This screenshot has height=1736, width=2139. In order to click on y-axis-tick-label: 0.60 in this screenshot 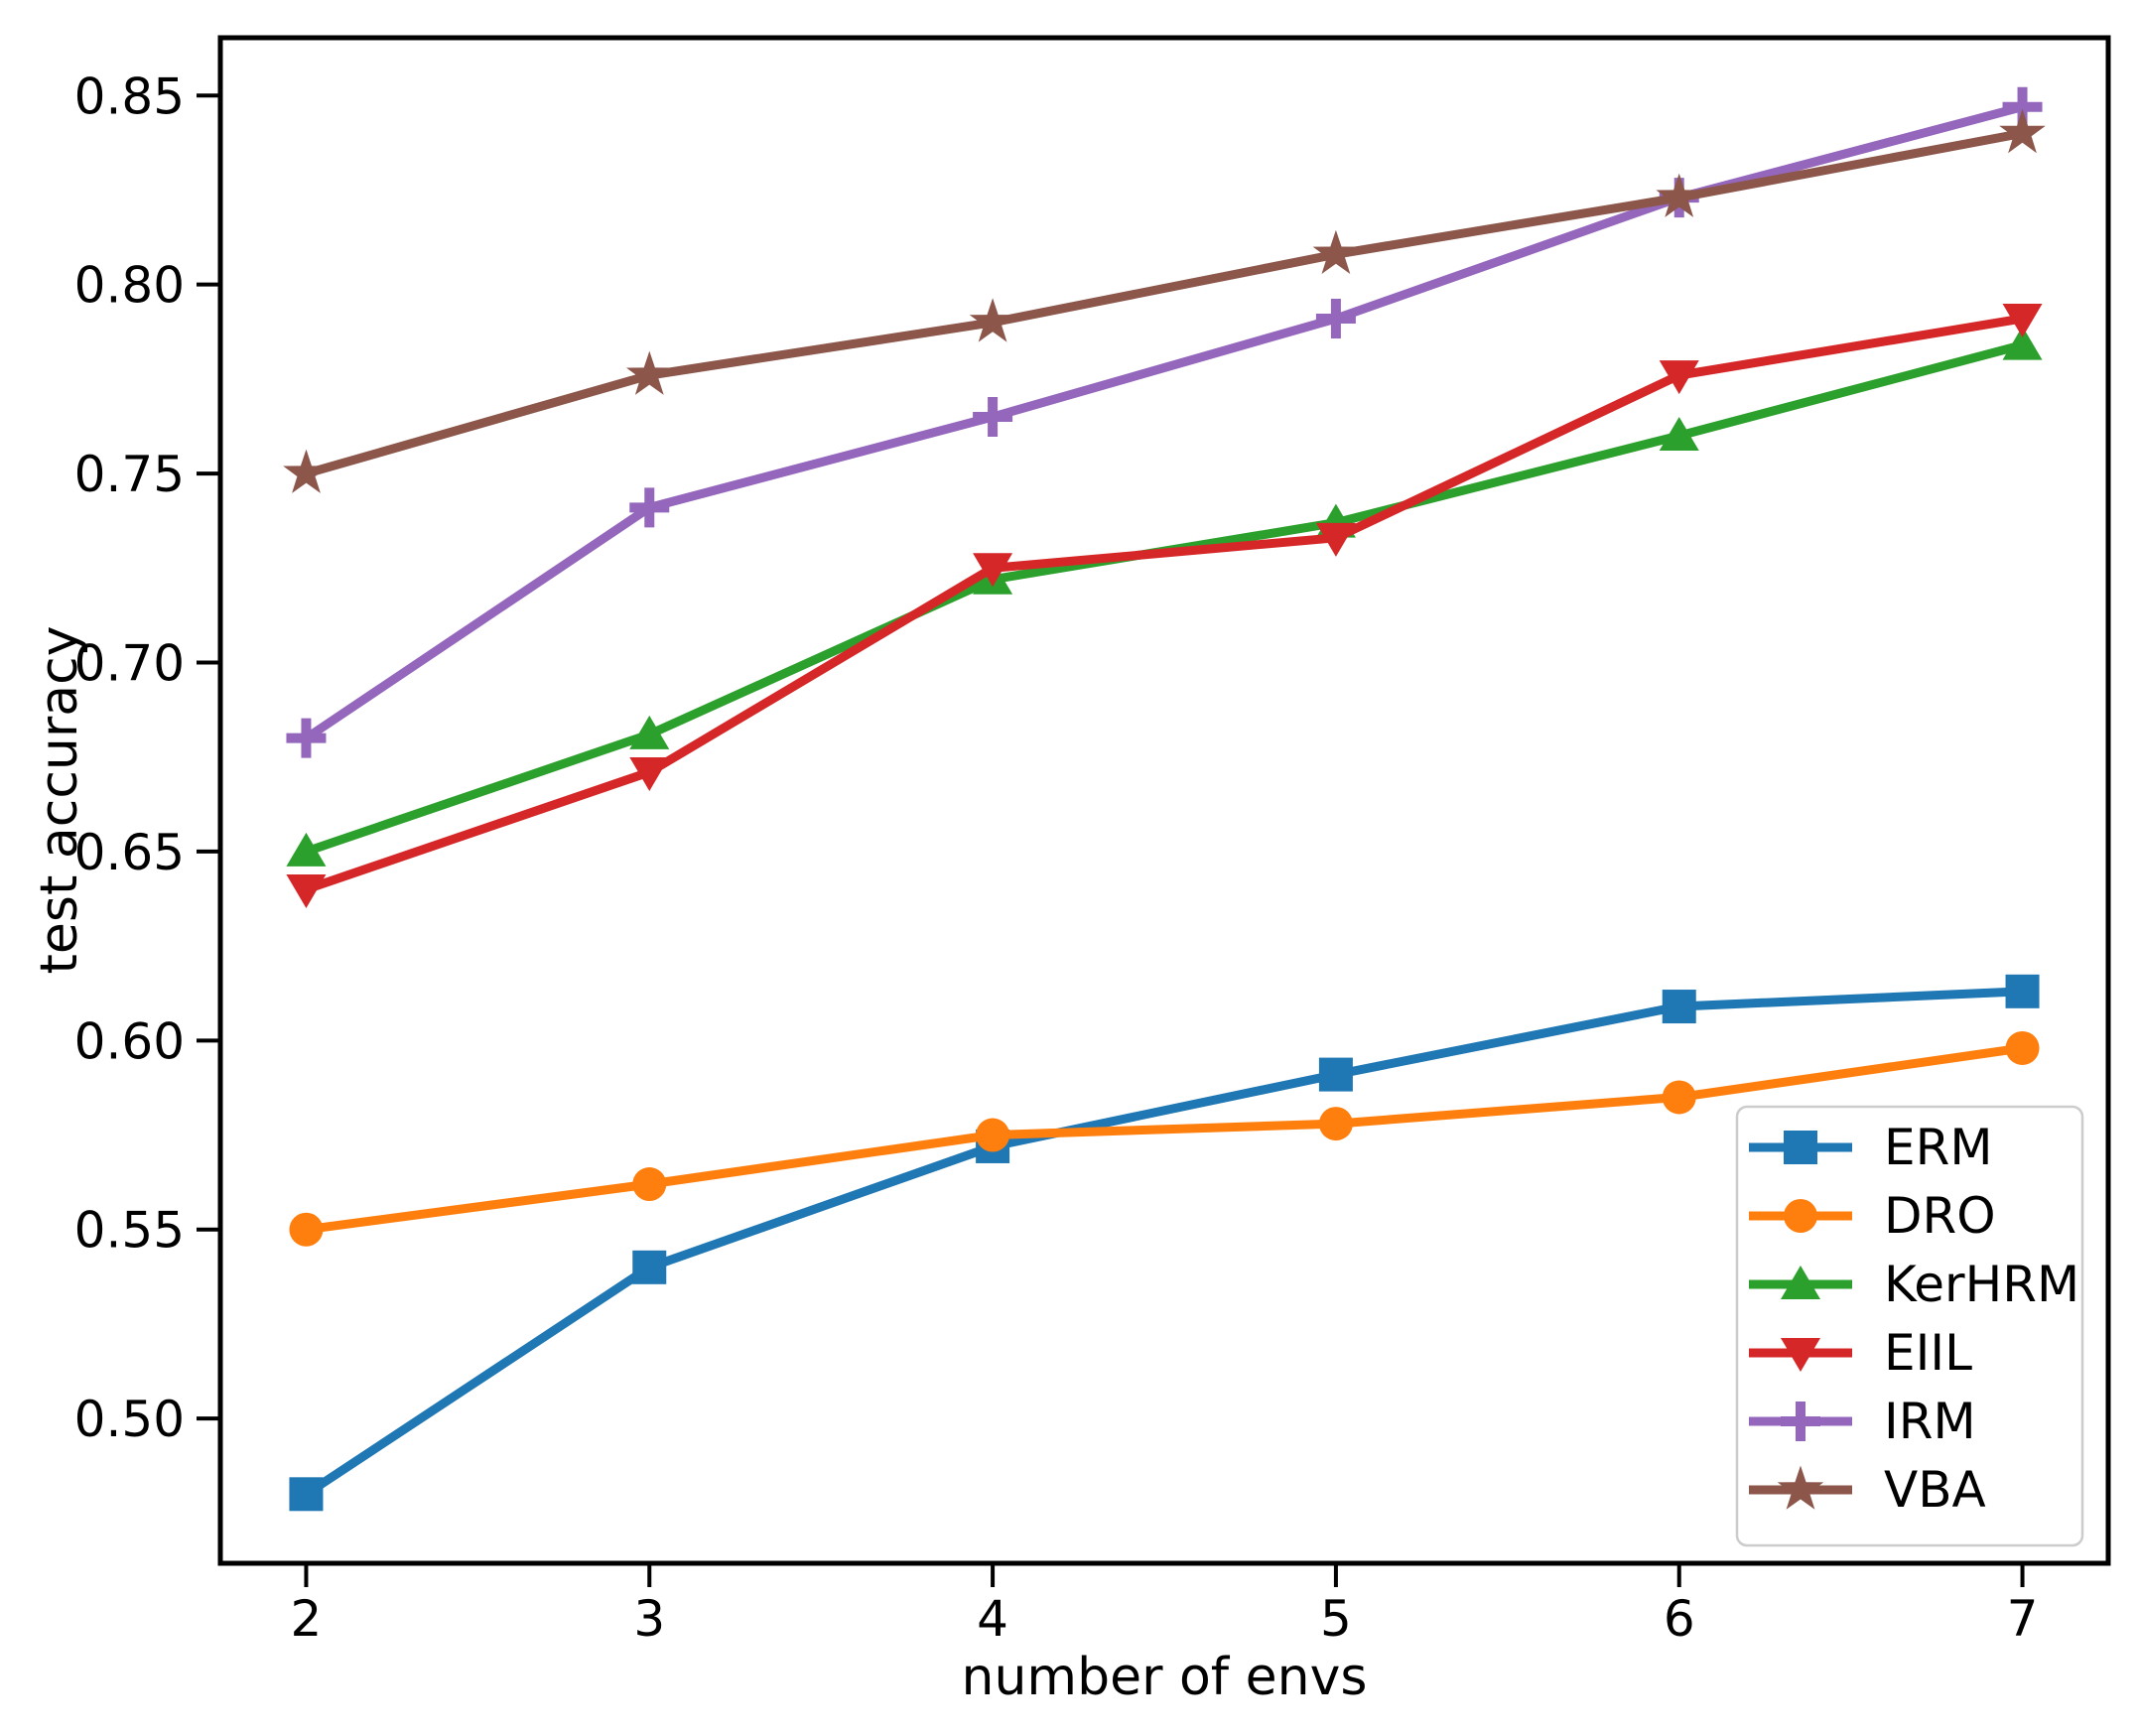, I will do `click(129, 1041)`.